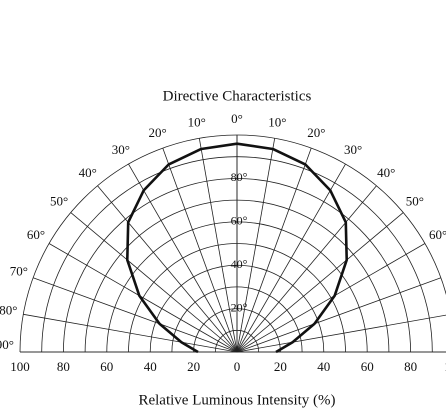 This screenshot has height=411, width=446. I want to click on angle-label: 70°, so click(19, 271).